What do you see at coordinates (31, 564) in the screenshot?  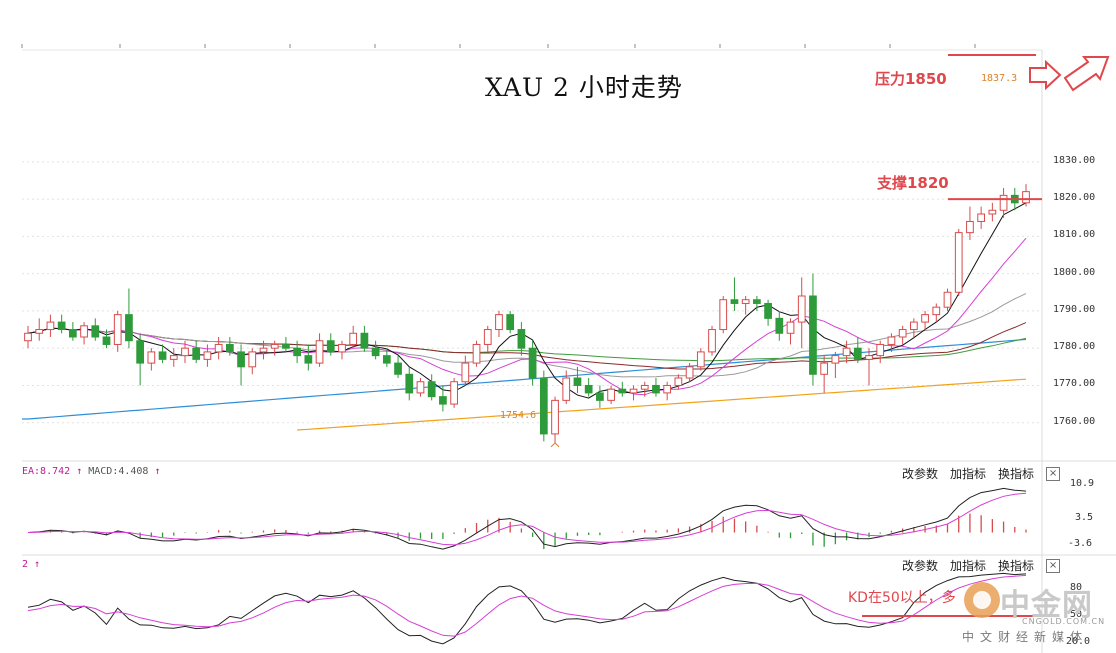 I see `kd-label: 2 ↑` at bounding box center [31, 564].